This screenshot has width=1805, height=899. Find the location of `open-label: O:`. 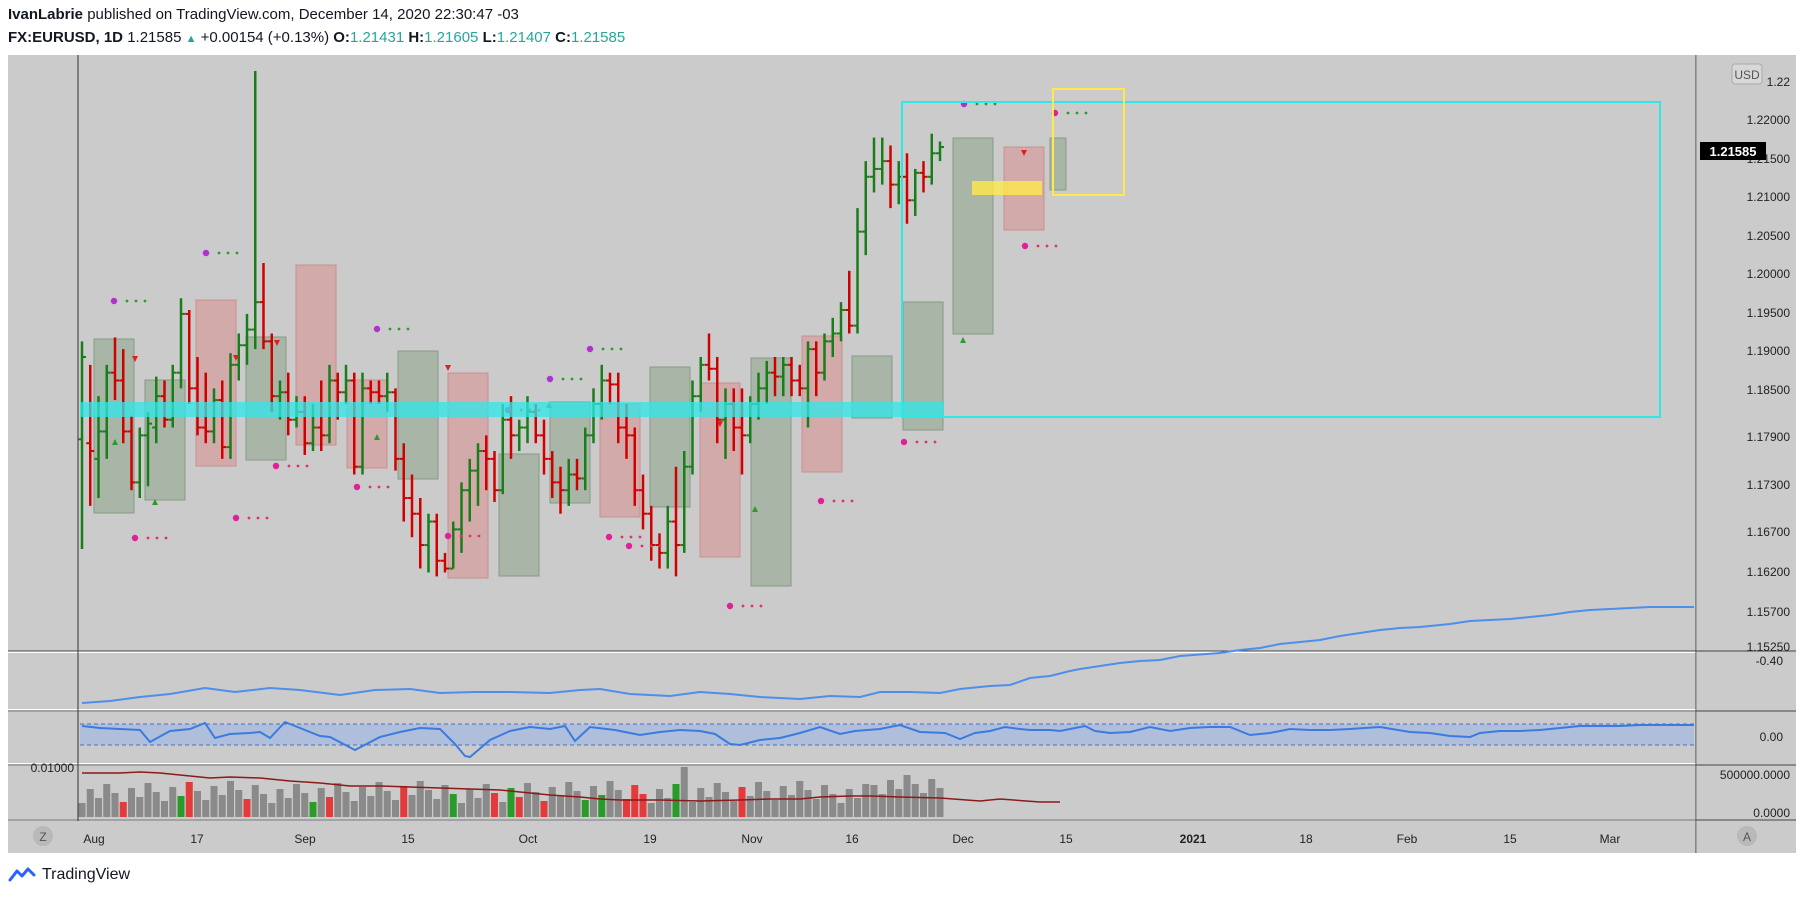

open-label: O: is located at coordinates (341, 37).